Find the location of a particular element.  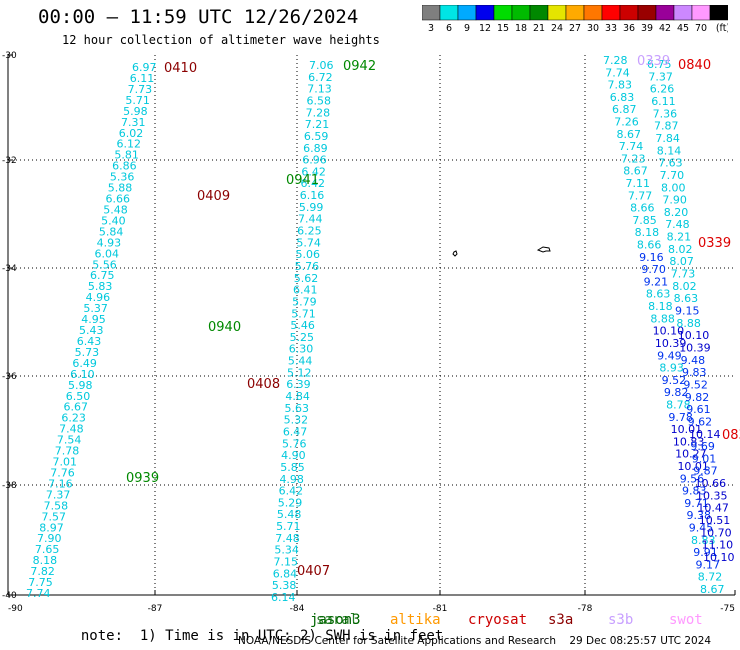

latitude-label: -32 is located at coordinates (9, 161).